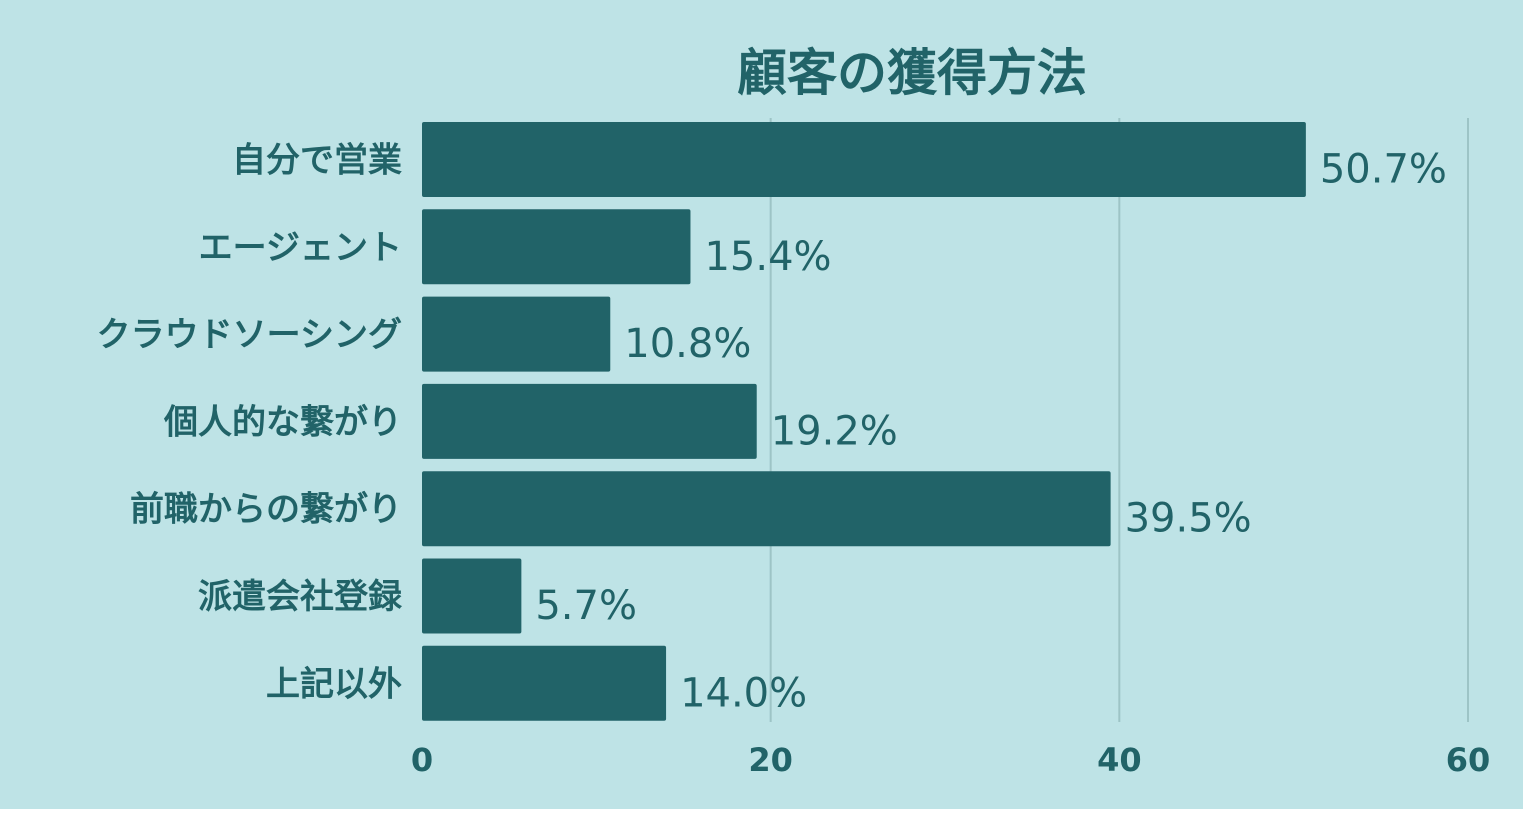  What do you see at coordinates (266, 510) in the screenshot?
I see `category-label: 前職からの繋がり` at bounding box center [266, 510].